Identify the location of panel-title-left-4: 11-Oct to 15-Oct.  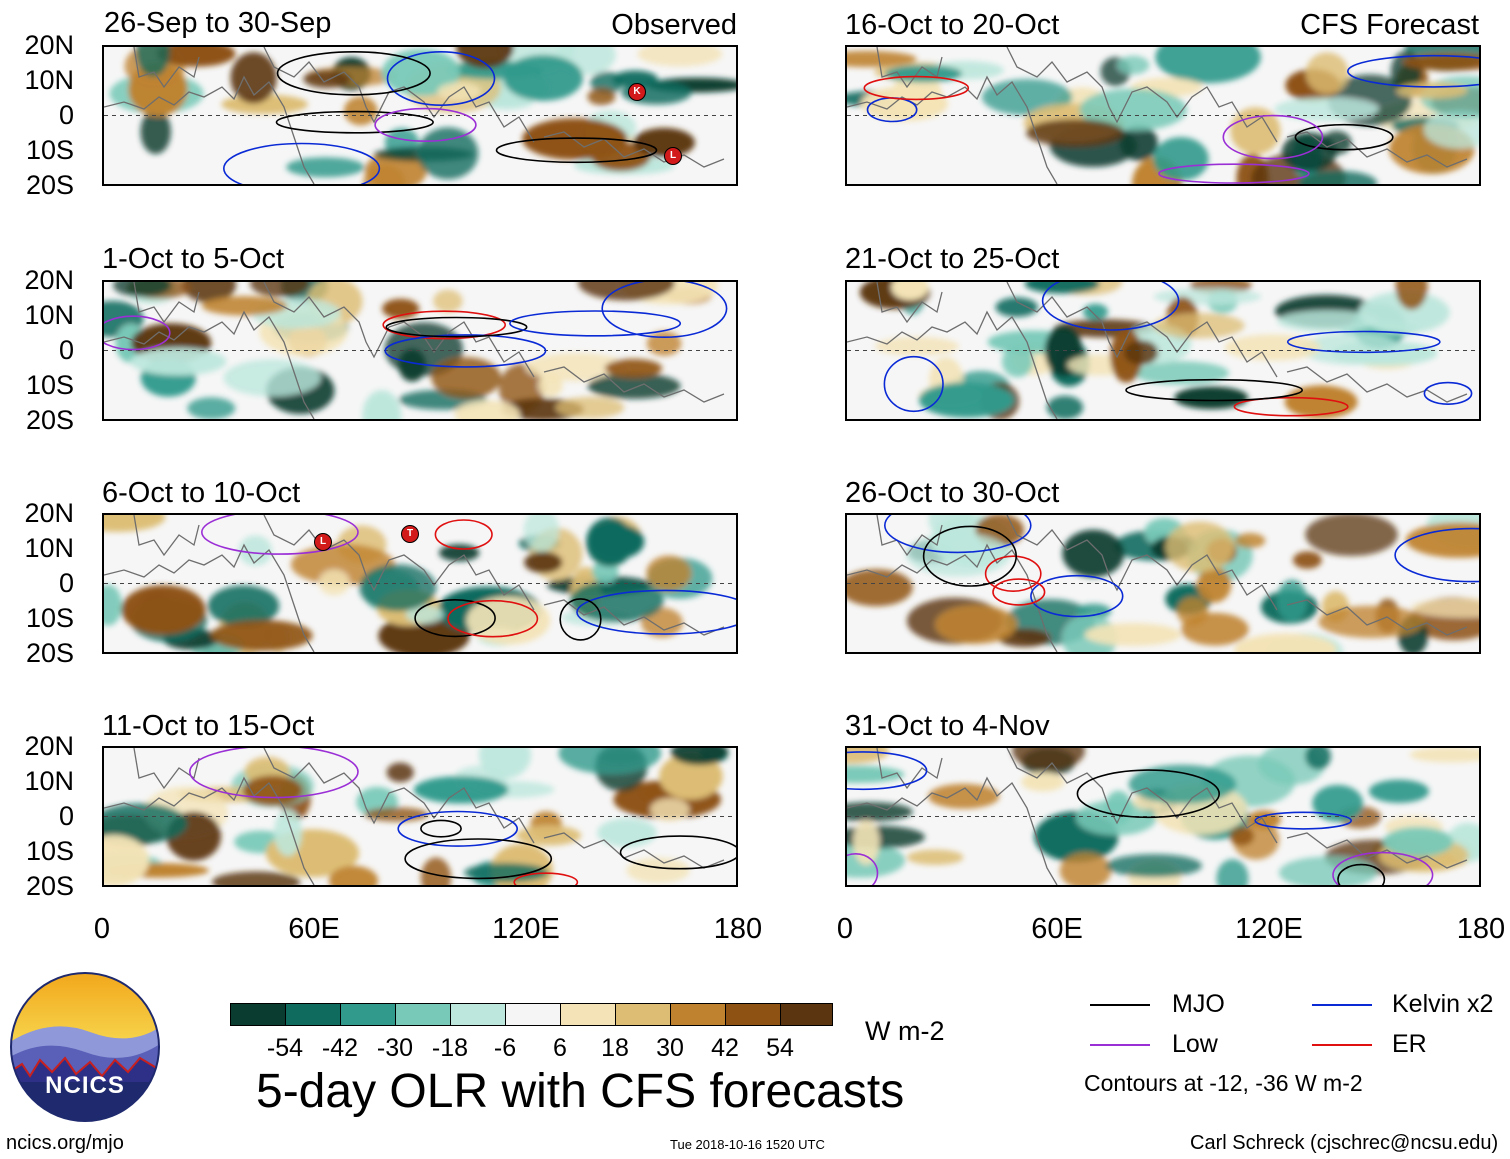
(208, 726).